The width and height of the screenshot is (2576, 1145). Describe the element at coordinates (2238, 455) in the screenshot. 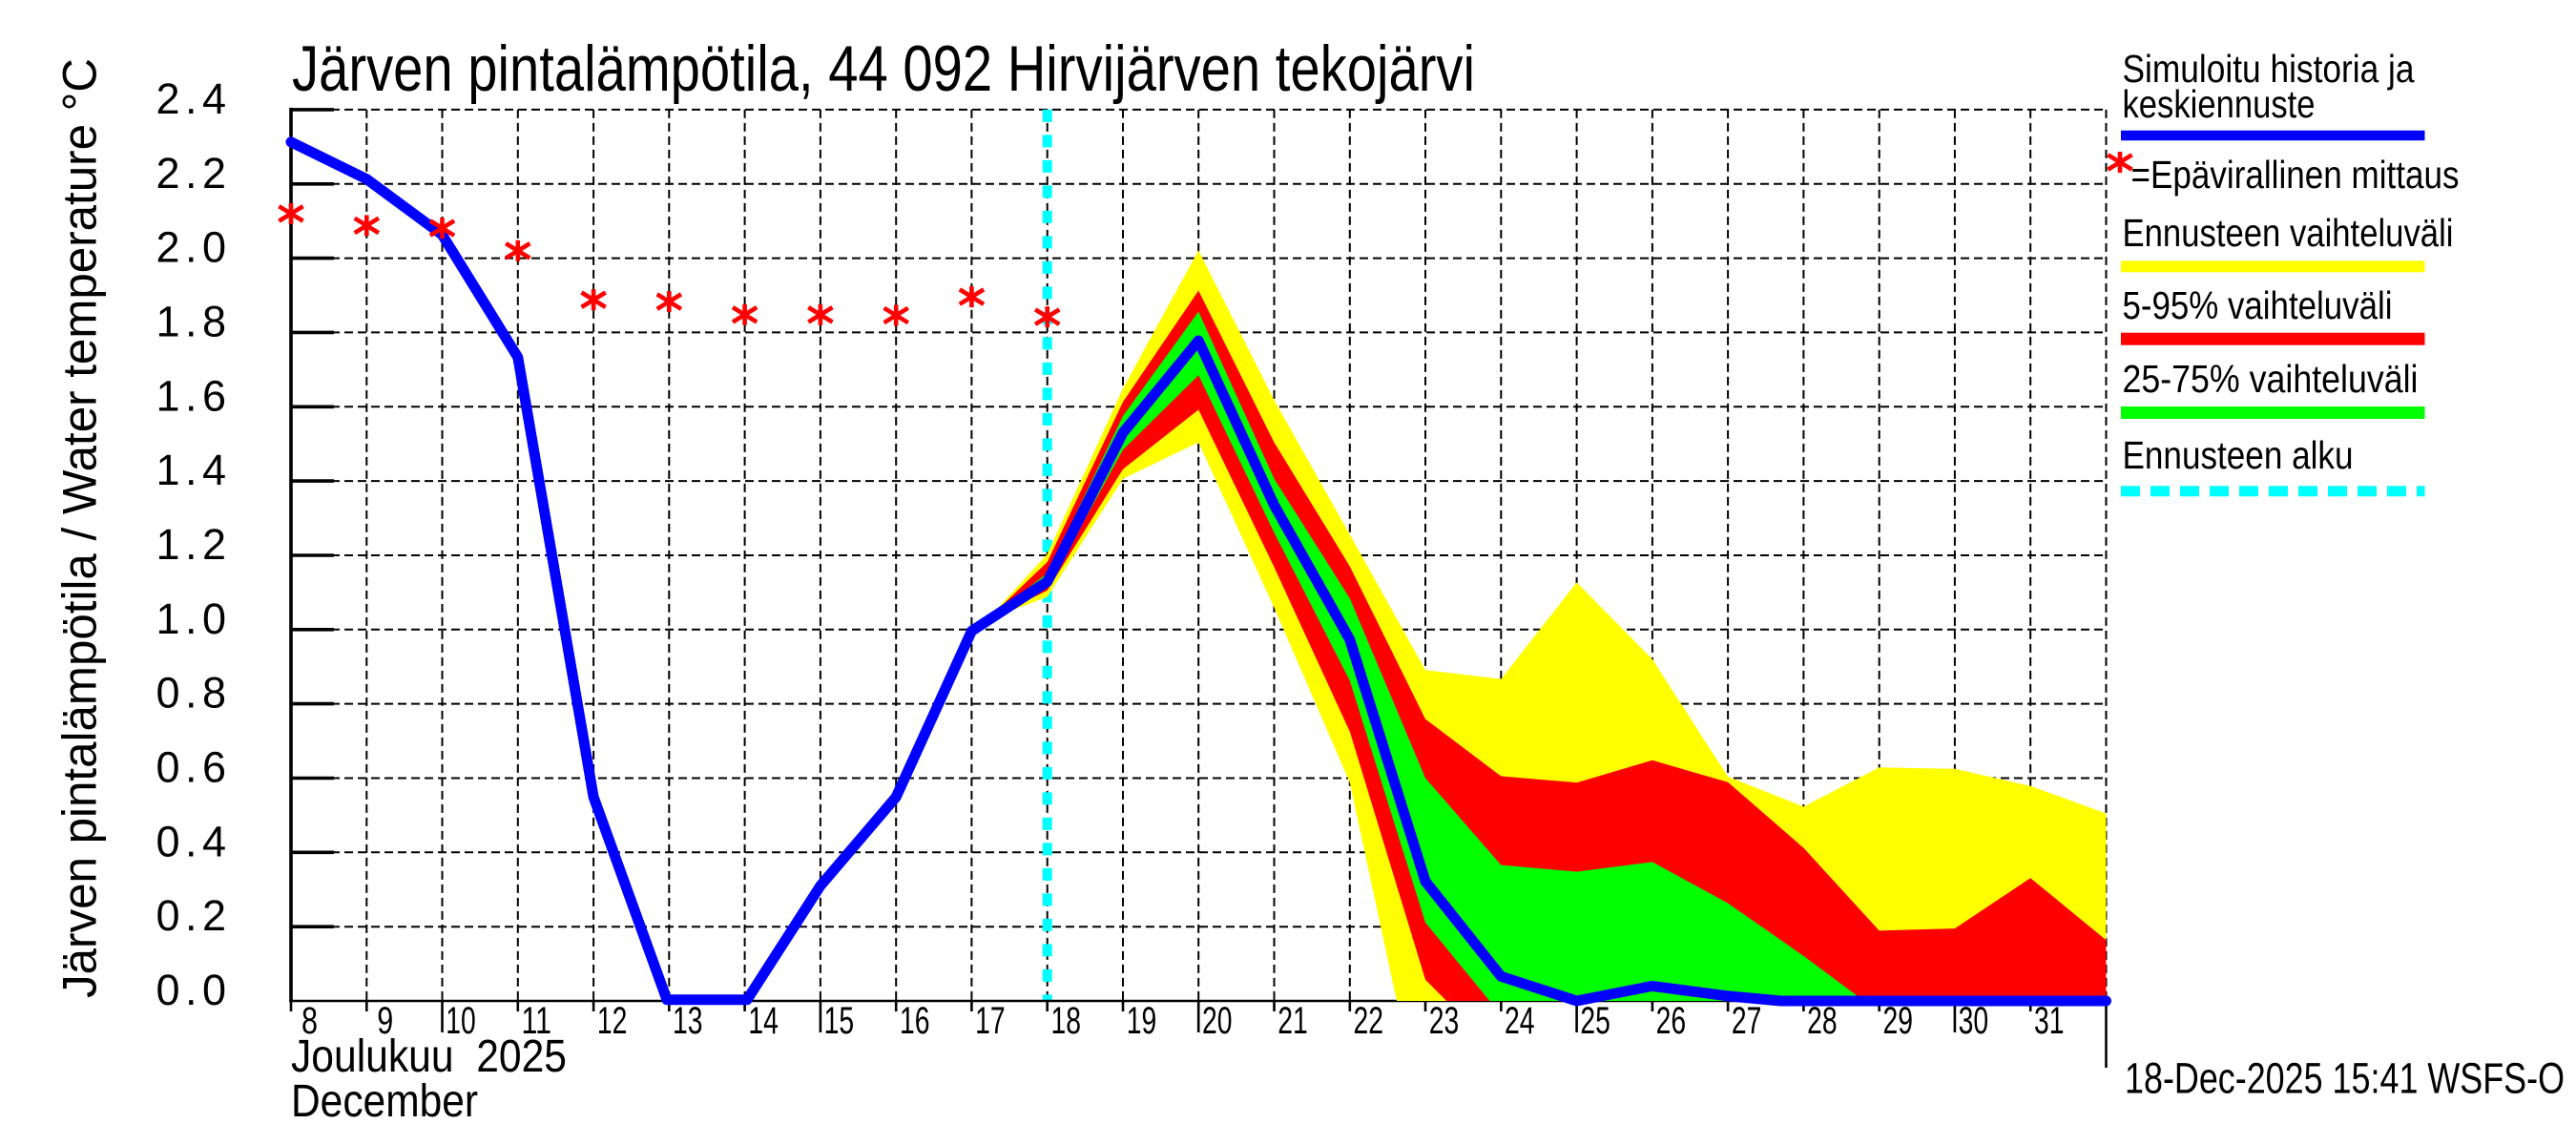

I see `svg-text: Ennusteen alku` at that location.